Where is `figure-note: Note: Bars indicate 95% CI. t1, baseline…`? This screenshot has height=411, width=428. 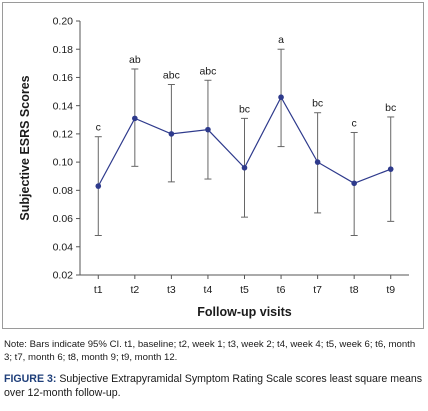
figure-note: Note: Bars indicate 95% CI. t1, baseline… is located at coordinates (210, 351).